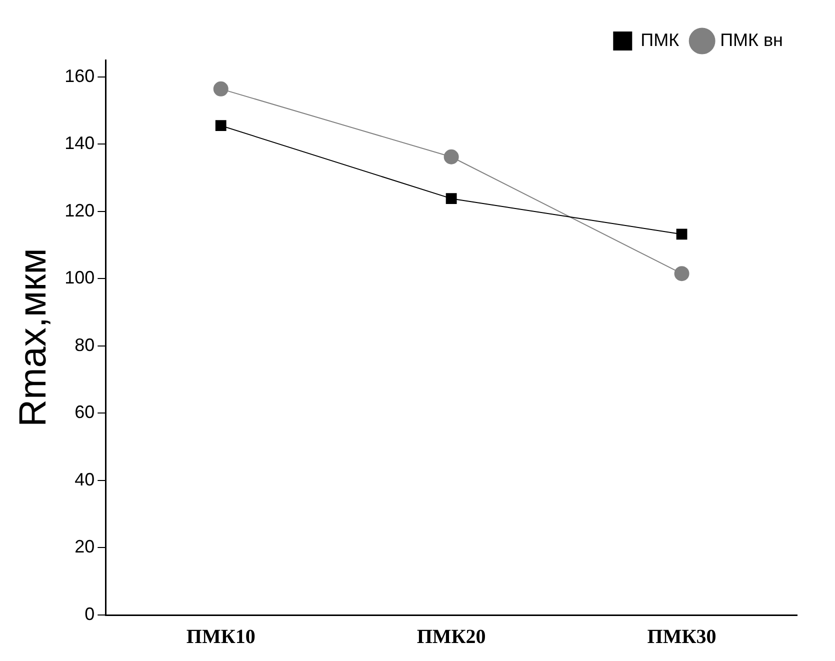  Describe the element at coordinates (221, 637) in the screenshot. I see `x-tick-label: ПМК10` at that location.